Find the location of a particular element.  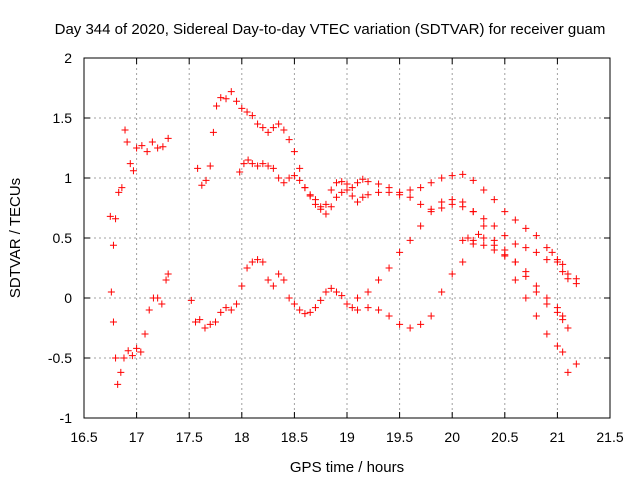

y-tick-label: 0.5 is located at coordinates (63, 238).